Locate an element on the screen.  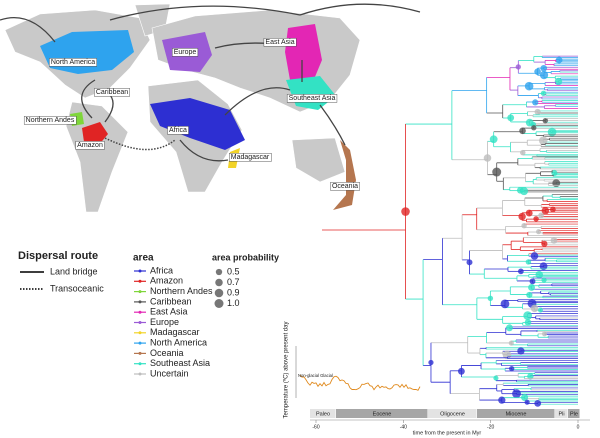
legend-title: area is located at coordinates (143, 258).